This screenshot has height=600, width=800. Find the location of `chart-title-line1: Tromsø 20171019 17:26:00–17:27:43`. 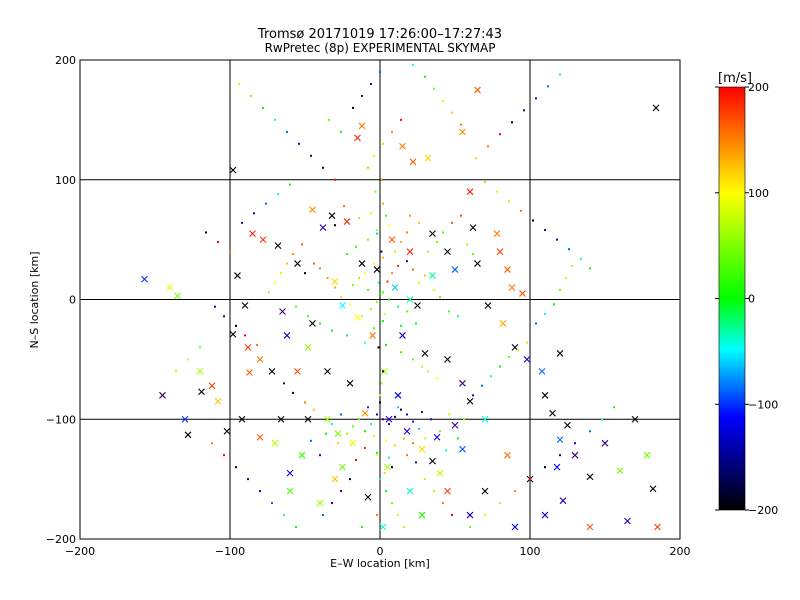

chart-title-line1: Tromsø 20171019 17:26:00–17:27:43 is located at coordinates (379, 34).